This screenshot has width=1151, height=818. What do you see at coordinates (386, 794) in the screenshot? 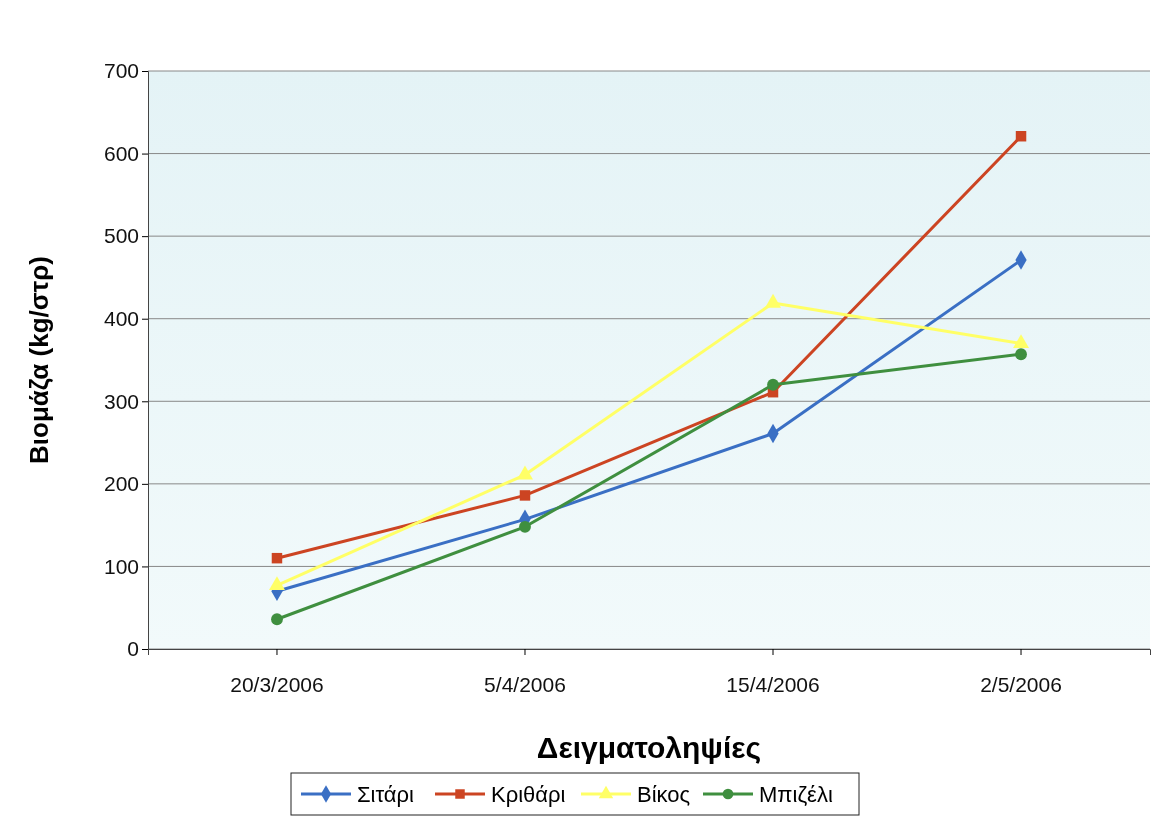
I see `legend-label: Σιτάρι` at bounding box center [386, 794].